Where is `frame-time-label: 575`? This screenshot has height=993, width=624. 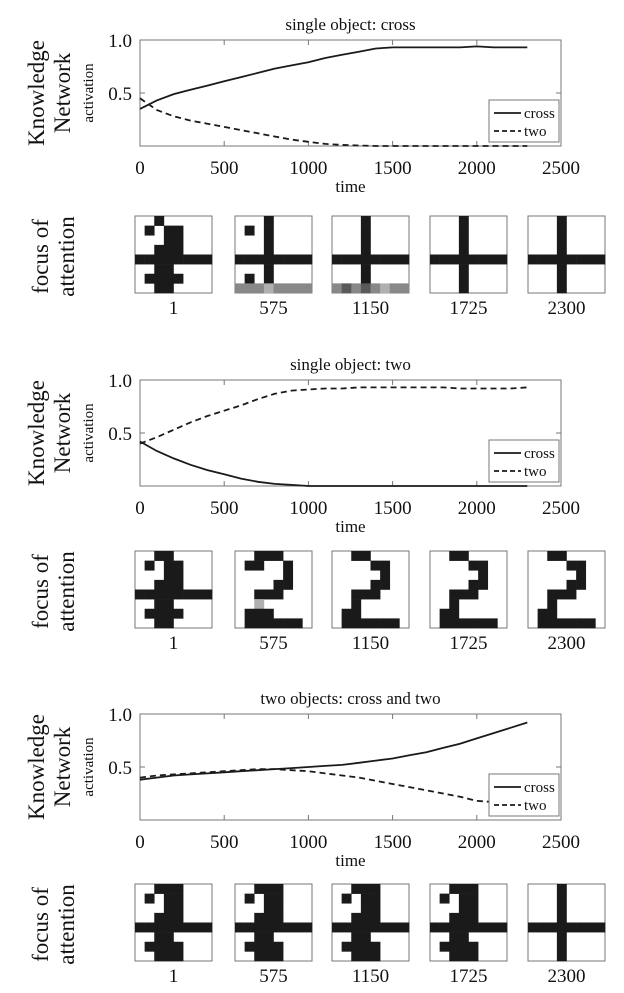
frame-time-label: 575 is located at coordinates (273, 643).